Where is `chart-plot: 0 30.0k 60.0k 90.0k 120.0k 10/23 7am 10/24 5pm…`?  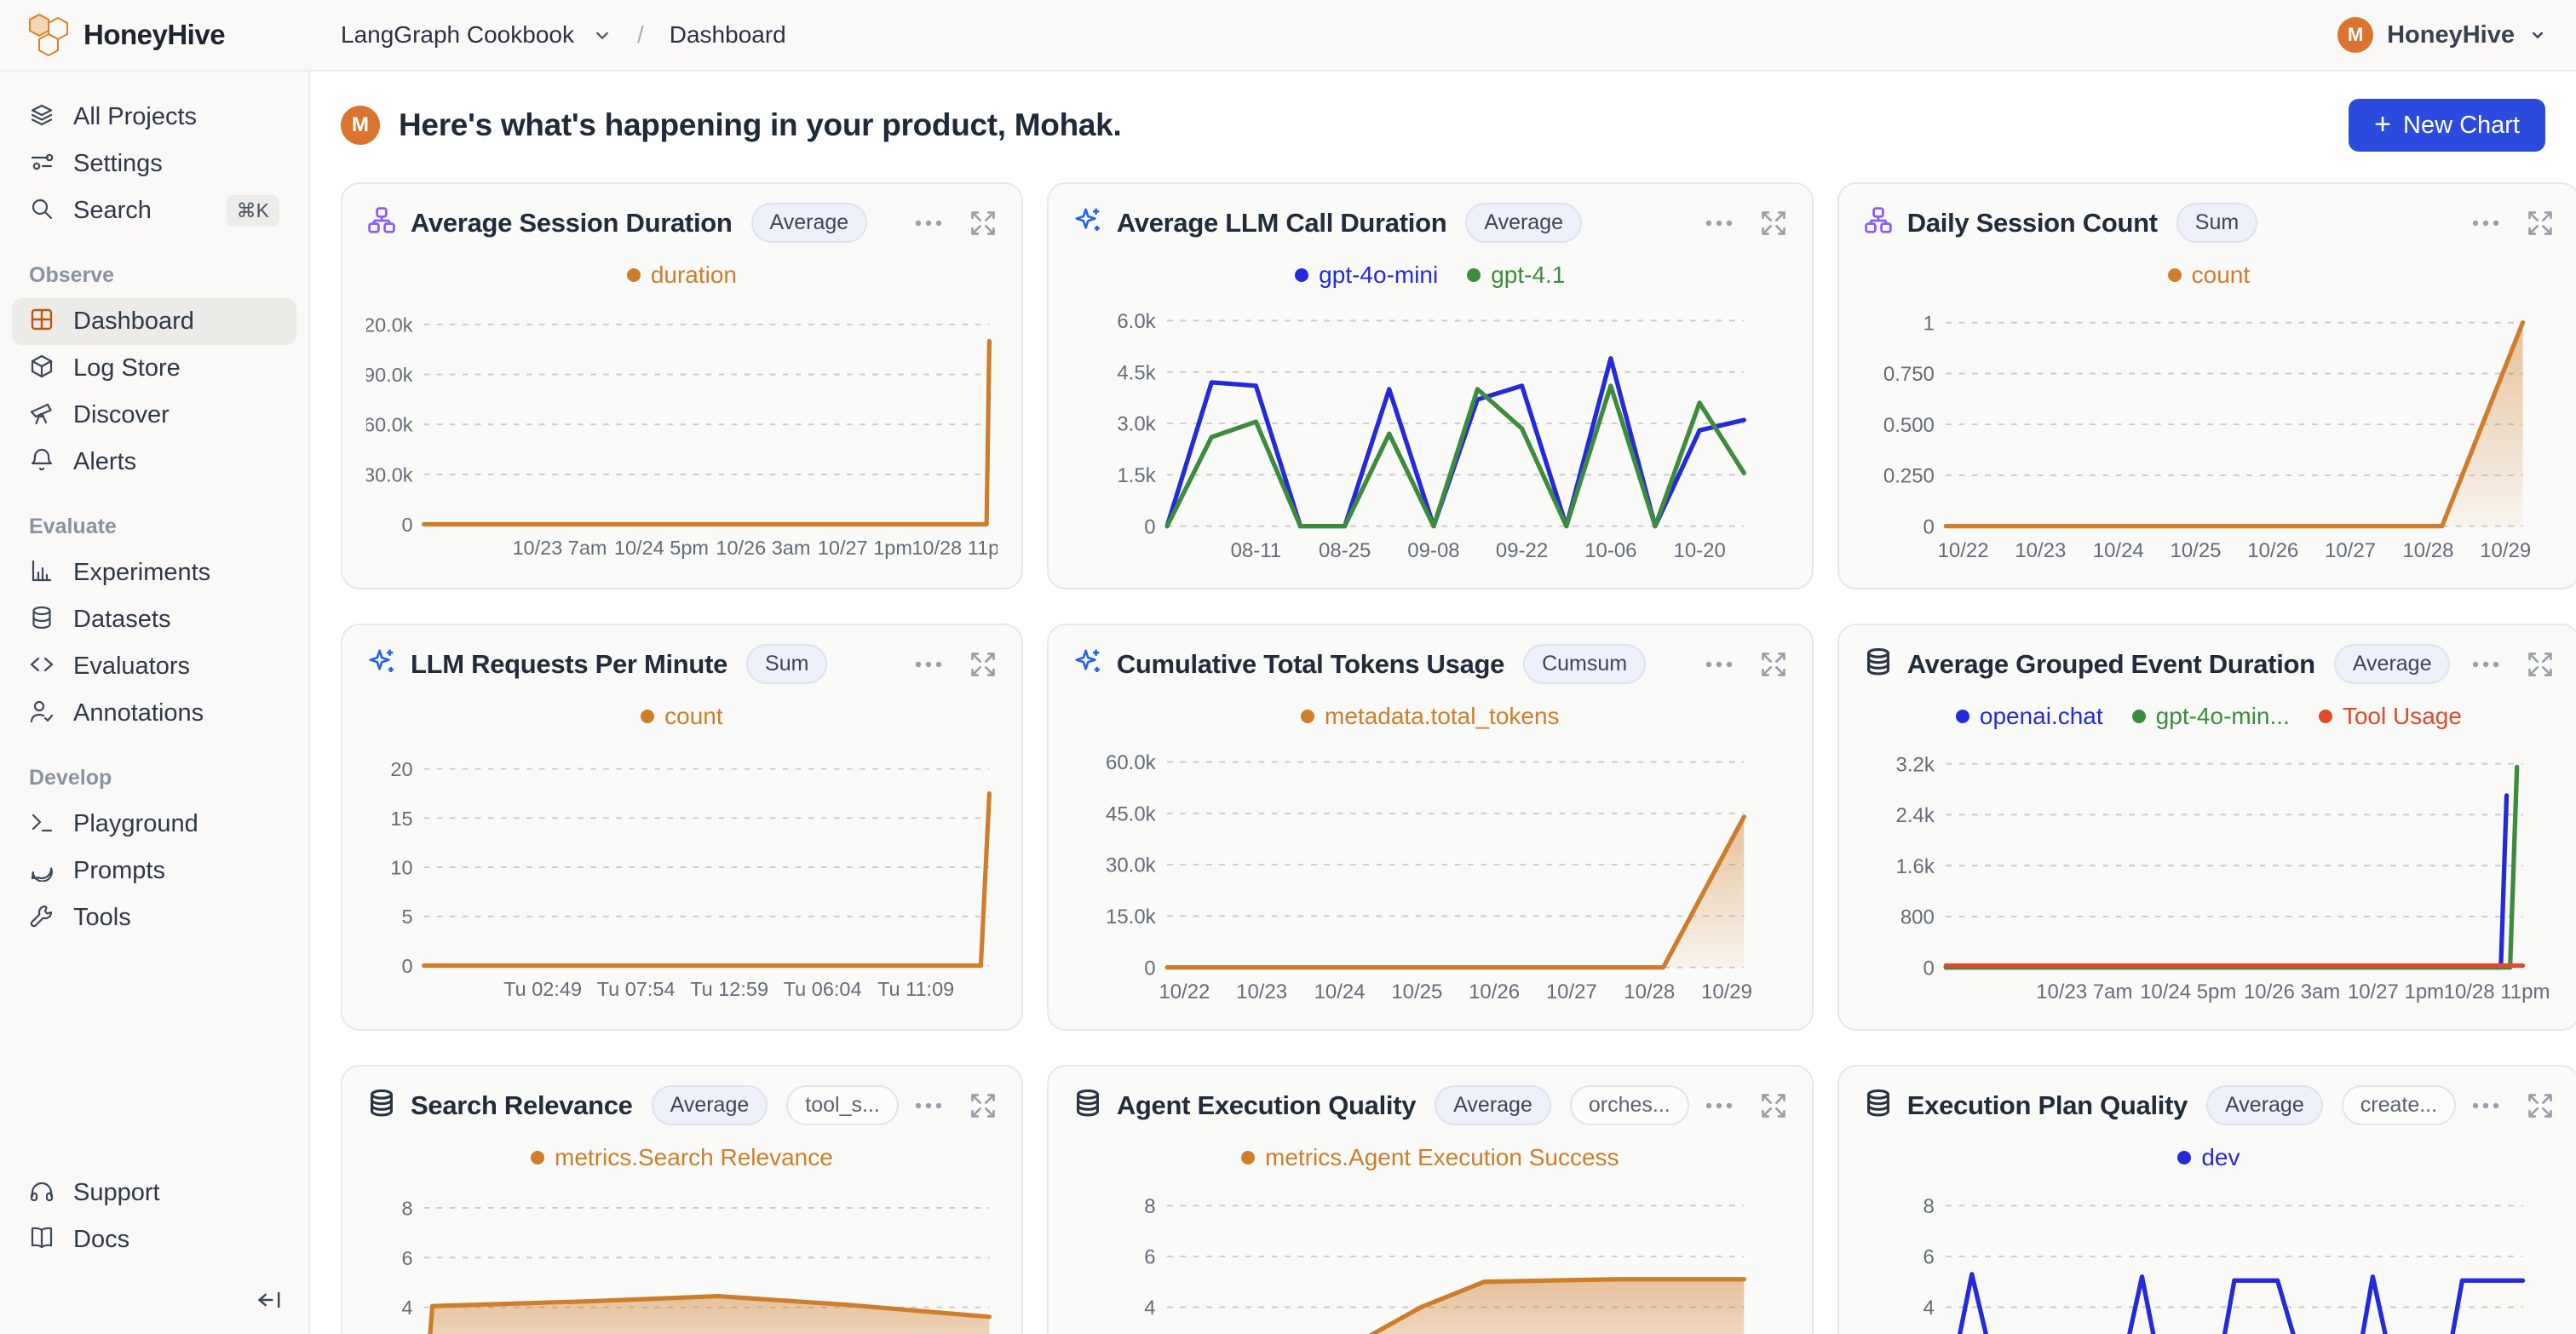 chart-plot: 0 30.0k 60.0k 90.0k 120.0k 10/23 7am 10/24 5pm… is located at coordinates (682, 434).